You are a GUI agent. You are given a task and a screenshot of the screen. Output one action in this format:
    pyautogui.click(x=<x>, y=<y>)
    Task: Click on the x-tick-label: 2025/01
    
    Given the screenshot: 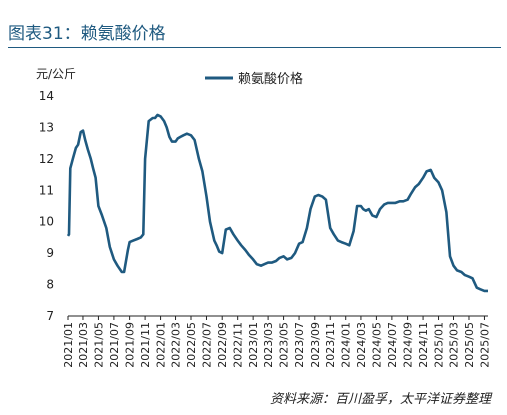 What is the action you would take?
    pyautogui.click(x=439, y=345)
    